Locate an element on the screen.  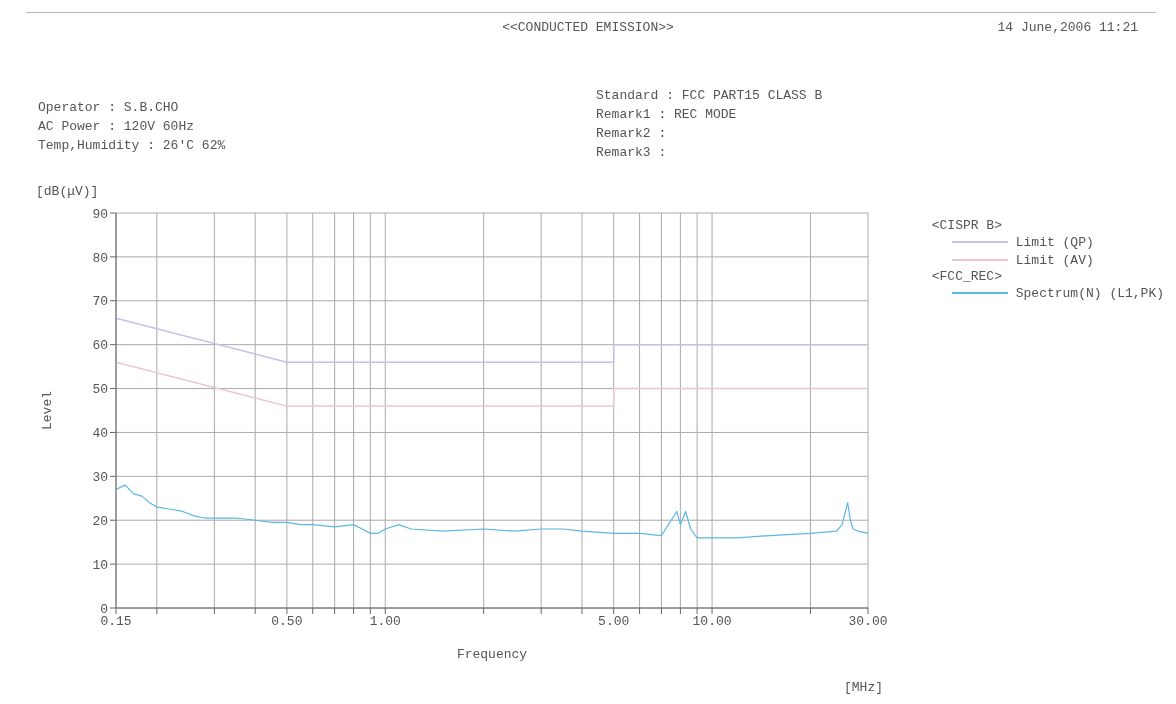
y-tick-label: 40 is located at coordinates (100, 434).